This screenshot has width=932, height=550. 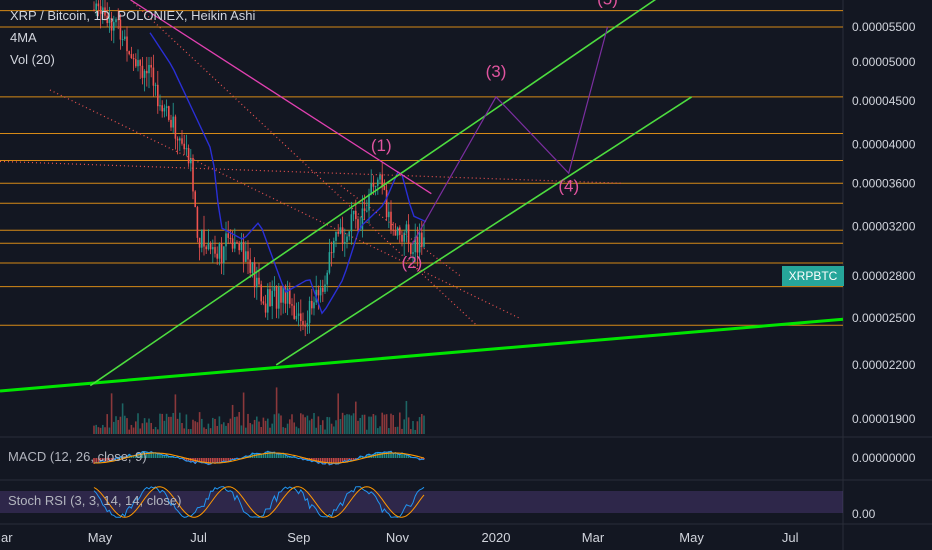 I want to click on price-axis-tick-label: 0.00004000, so click(x=884, y=144).